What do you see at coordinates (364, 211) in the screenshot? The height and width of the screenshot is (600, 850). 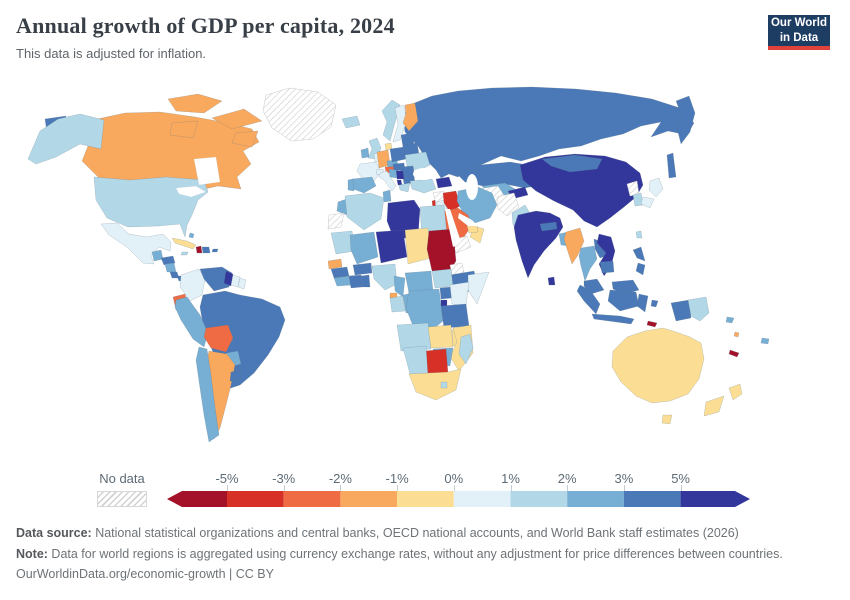 I see `country-algeria` at bounding box center [364, 211].